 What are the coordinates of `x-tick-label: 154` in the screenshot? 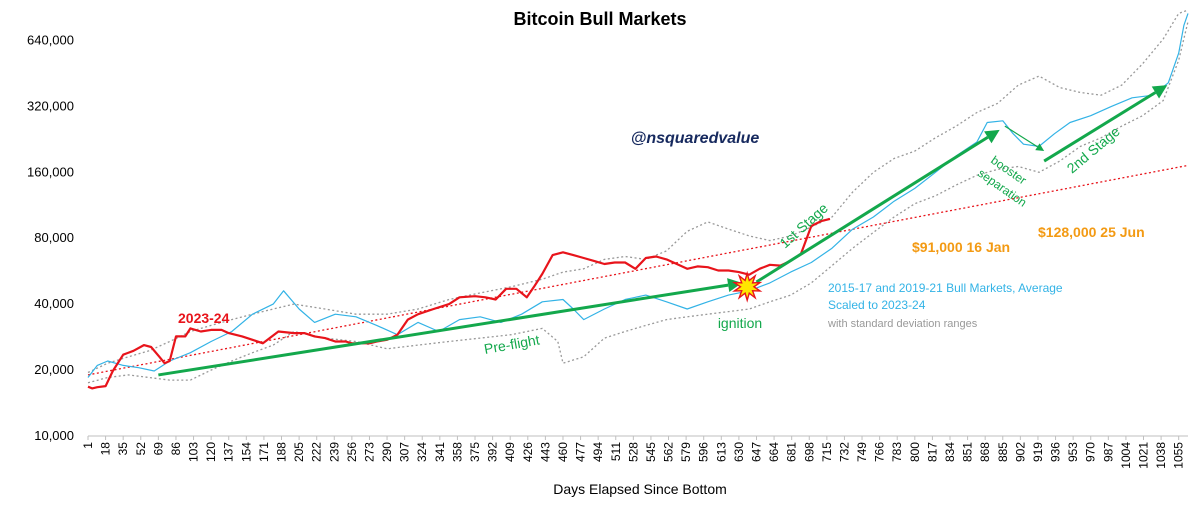 It's located at (246, 452).